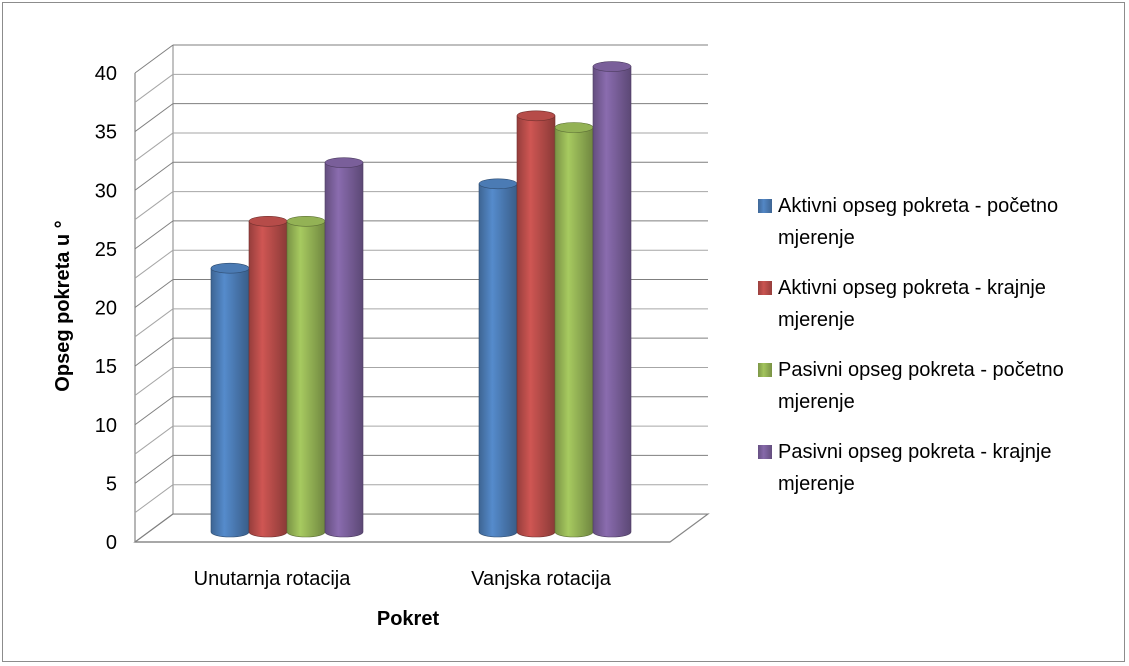  Describe the element at coordinates (765, 452) in the screenshot. I see `legend-swatch-pasivni-krajnje` at that location.